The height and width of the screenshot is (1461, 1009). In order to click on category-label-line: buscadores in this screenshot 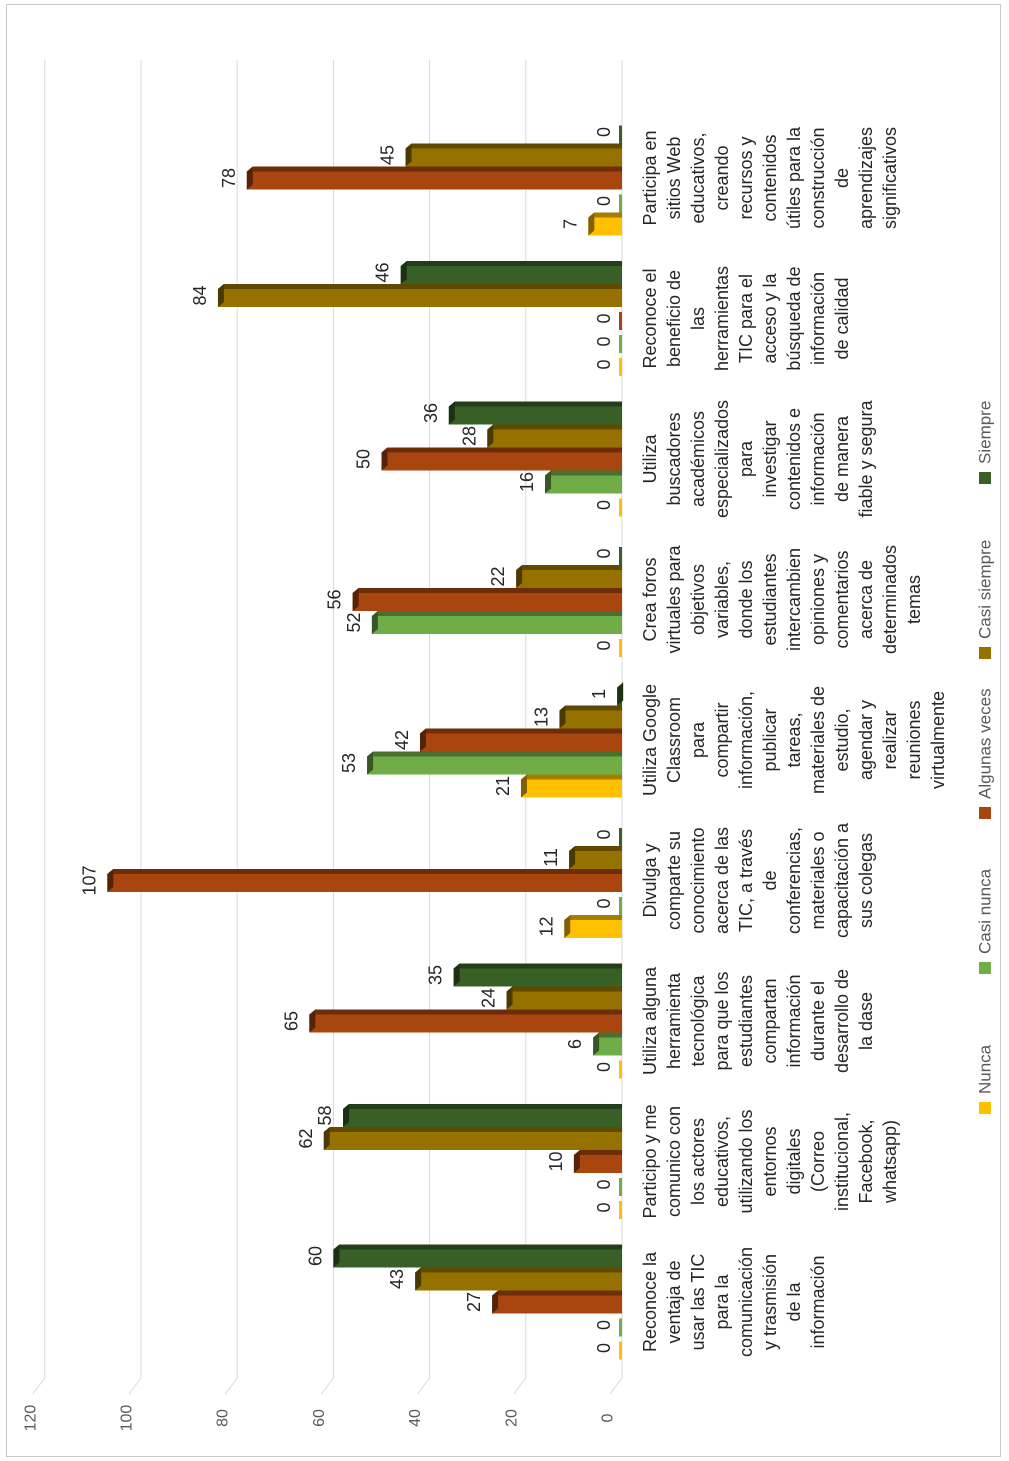, I will do `click(674, 458)`.